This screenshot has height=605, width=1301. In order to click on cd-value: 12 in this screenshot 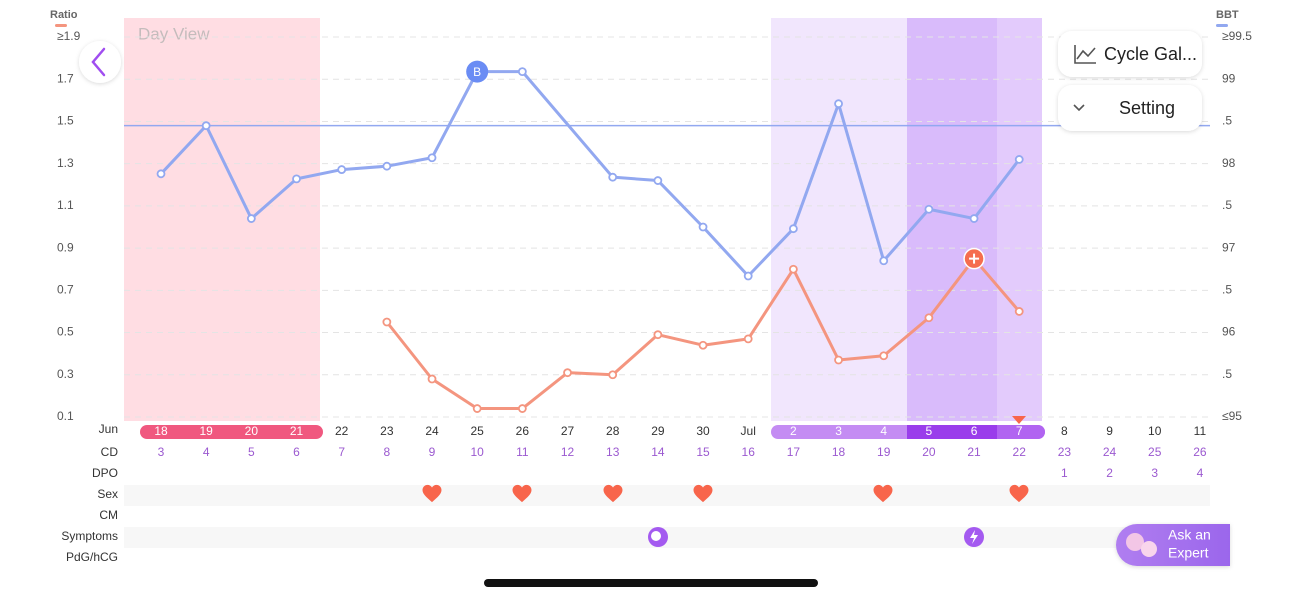, I will do `click(568, 452)`.